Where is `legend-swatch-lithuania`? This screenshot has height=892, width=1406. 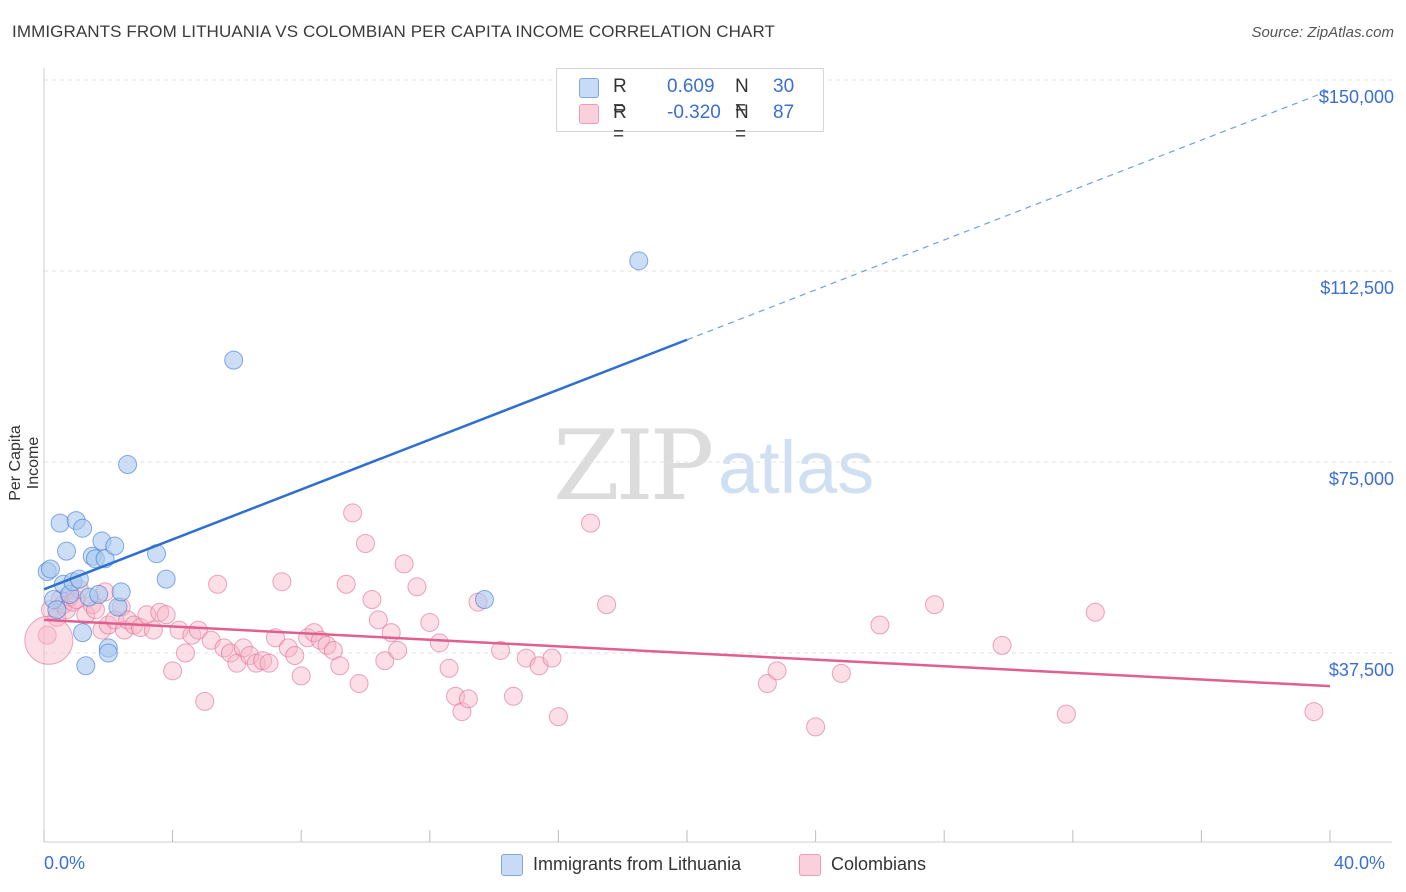 legend-swatch-lithuania is located at coordinates (589, 88).